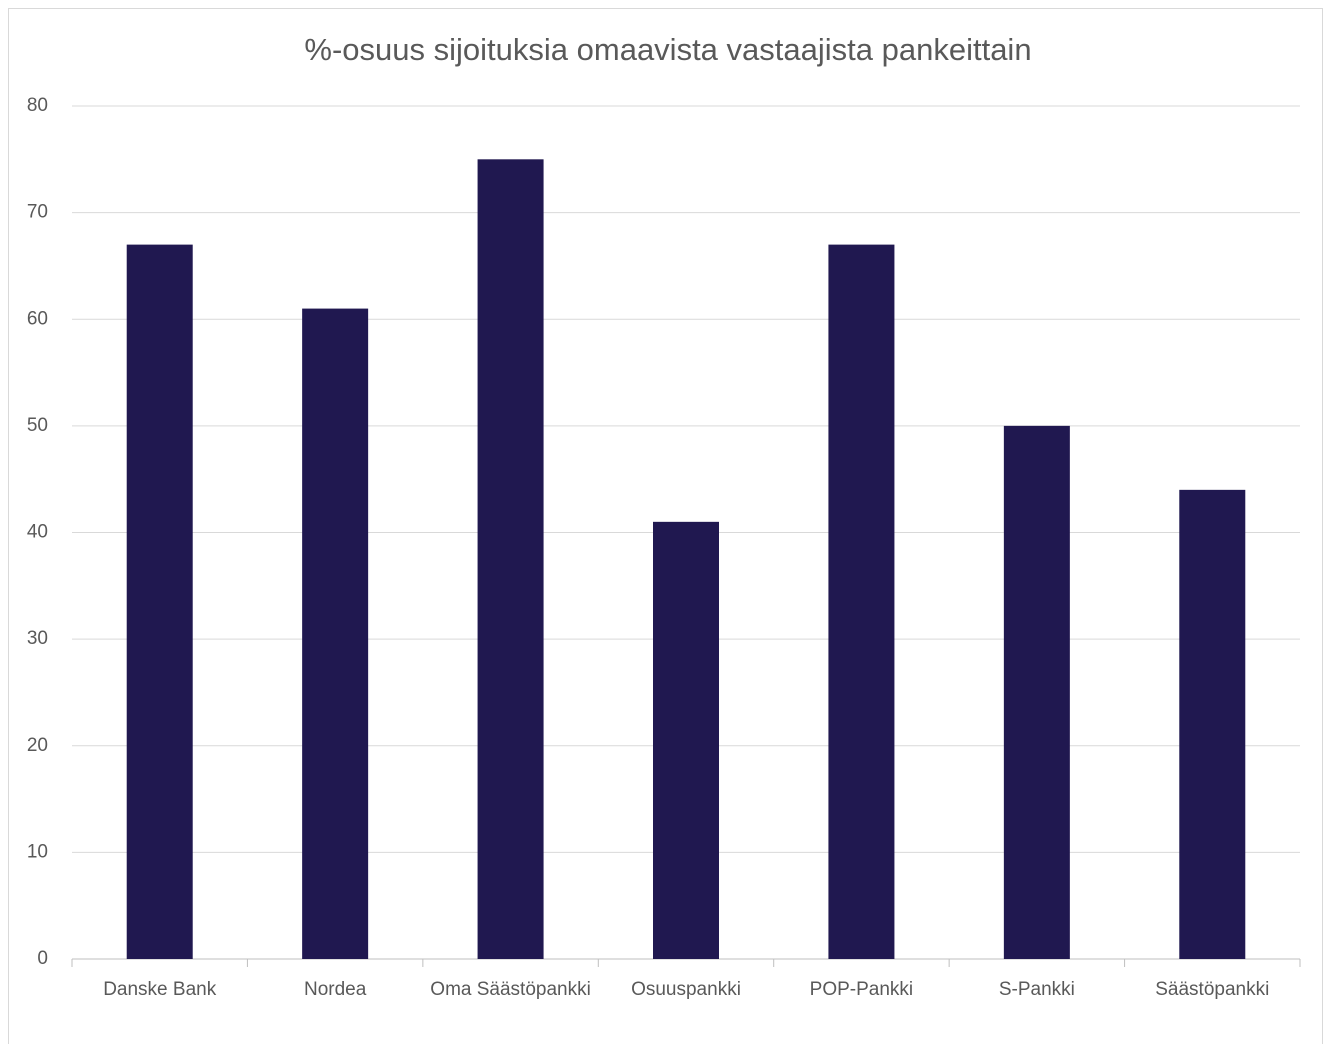 The width and height of the screenshot is (1331, 1044). What do you see at coordinates (861, 989) in the screenshot?
I see `x-tick-label: POP-Pankki` at bounding box center [861, 989].